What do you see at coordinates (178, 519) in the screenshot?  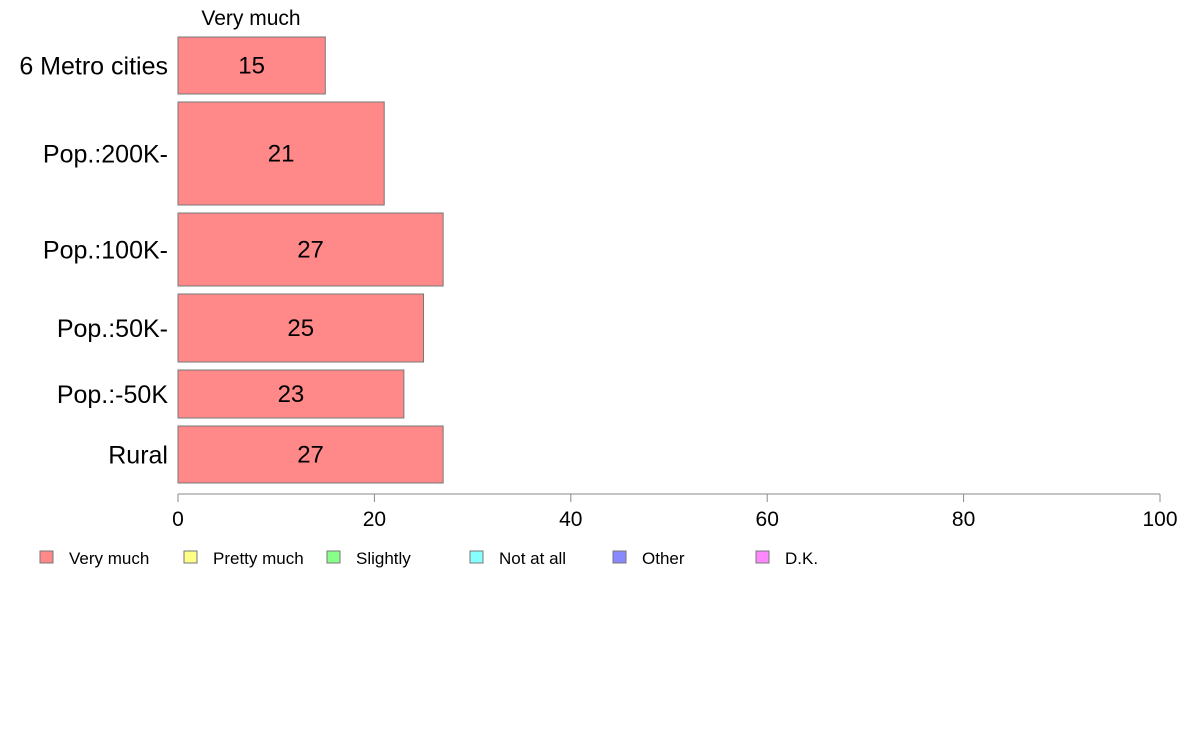 I see `x-tick-label: 0` at bounding box center [178, 519].